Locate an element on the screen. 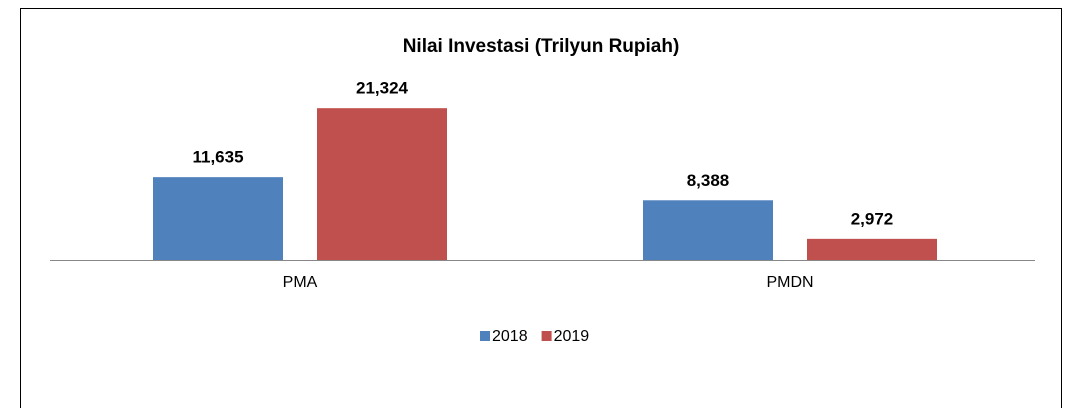 This screenshot has width=1082, height=413. x-tick-label: PMA is located at coordinates (300, 282).